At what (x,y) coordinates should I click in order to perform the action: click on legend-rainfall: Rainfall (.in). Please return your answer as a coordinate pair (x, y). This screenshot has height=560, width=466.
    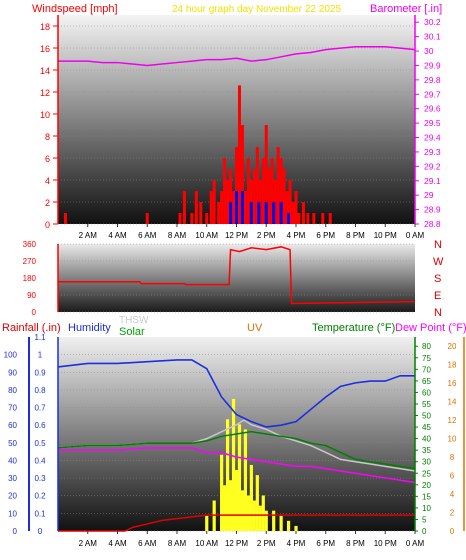
    Looking at the image, I should click on (31, 328).